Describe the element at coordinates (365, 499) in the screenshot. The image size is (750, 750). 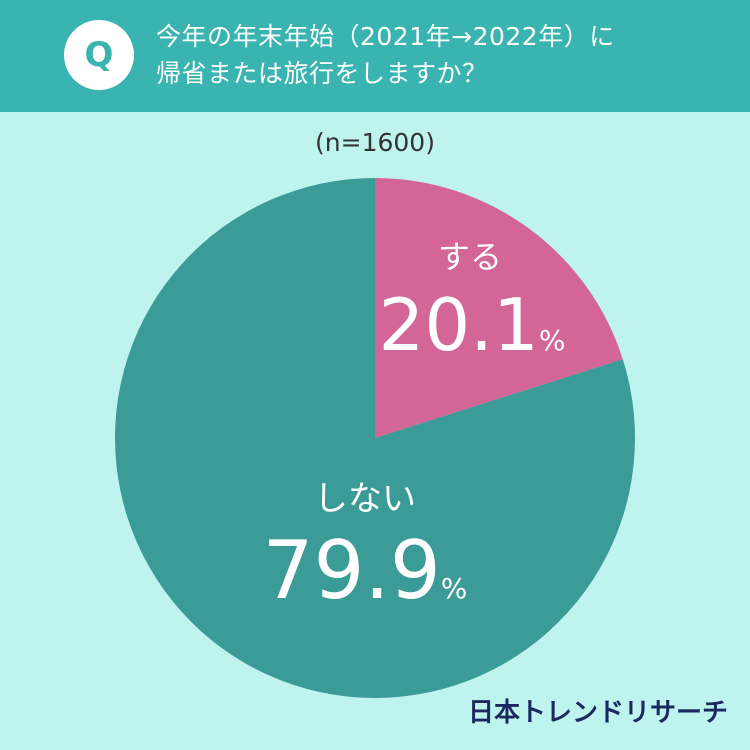
I see `slice-label-no: しない` at that location.